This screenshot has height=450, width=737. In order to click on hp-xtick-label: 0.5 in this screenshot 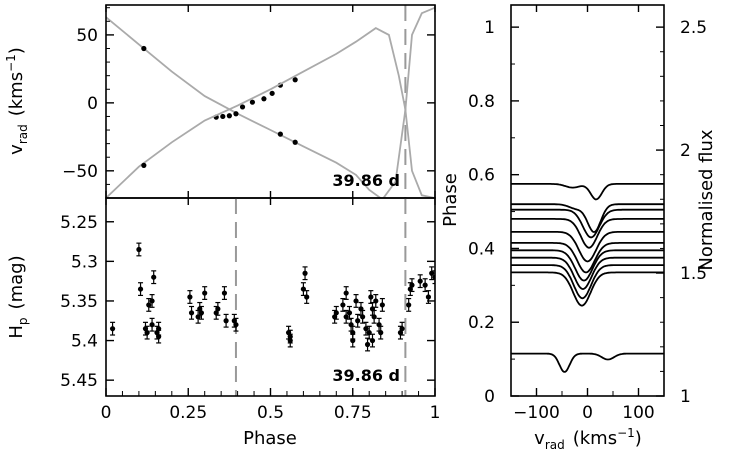, I will do `click(270, 413)`.